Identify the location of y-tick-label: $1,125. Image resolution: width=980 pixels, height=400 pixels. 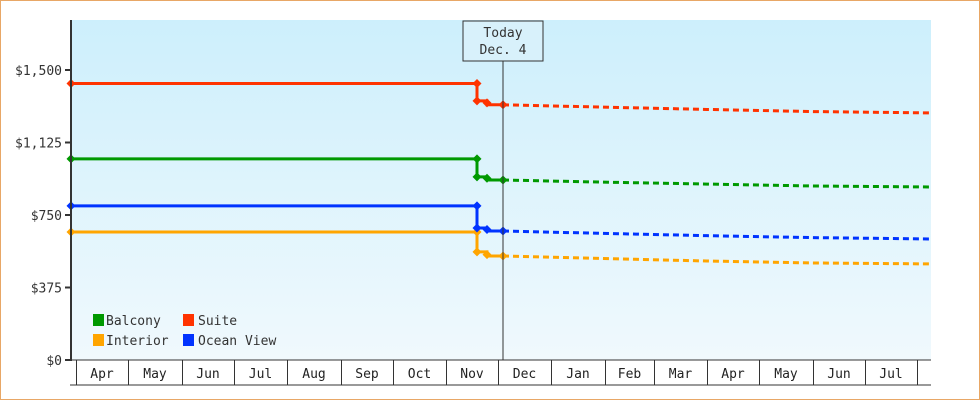
(38, 144).